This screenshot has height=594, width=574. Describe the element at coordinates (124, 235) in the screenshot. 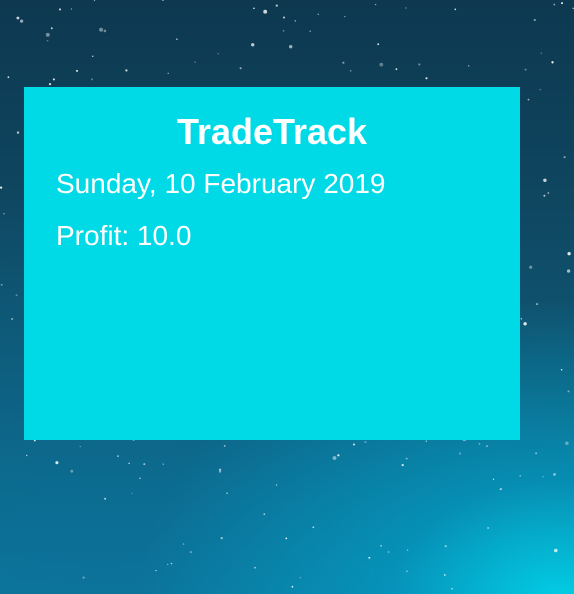

I see `widget-profit: Profit: 10.0` at that location.